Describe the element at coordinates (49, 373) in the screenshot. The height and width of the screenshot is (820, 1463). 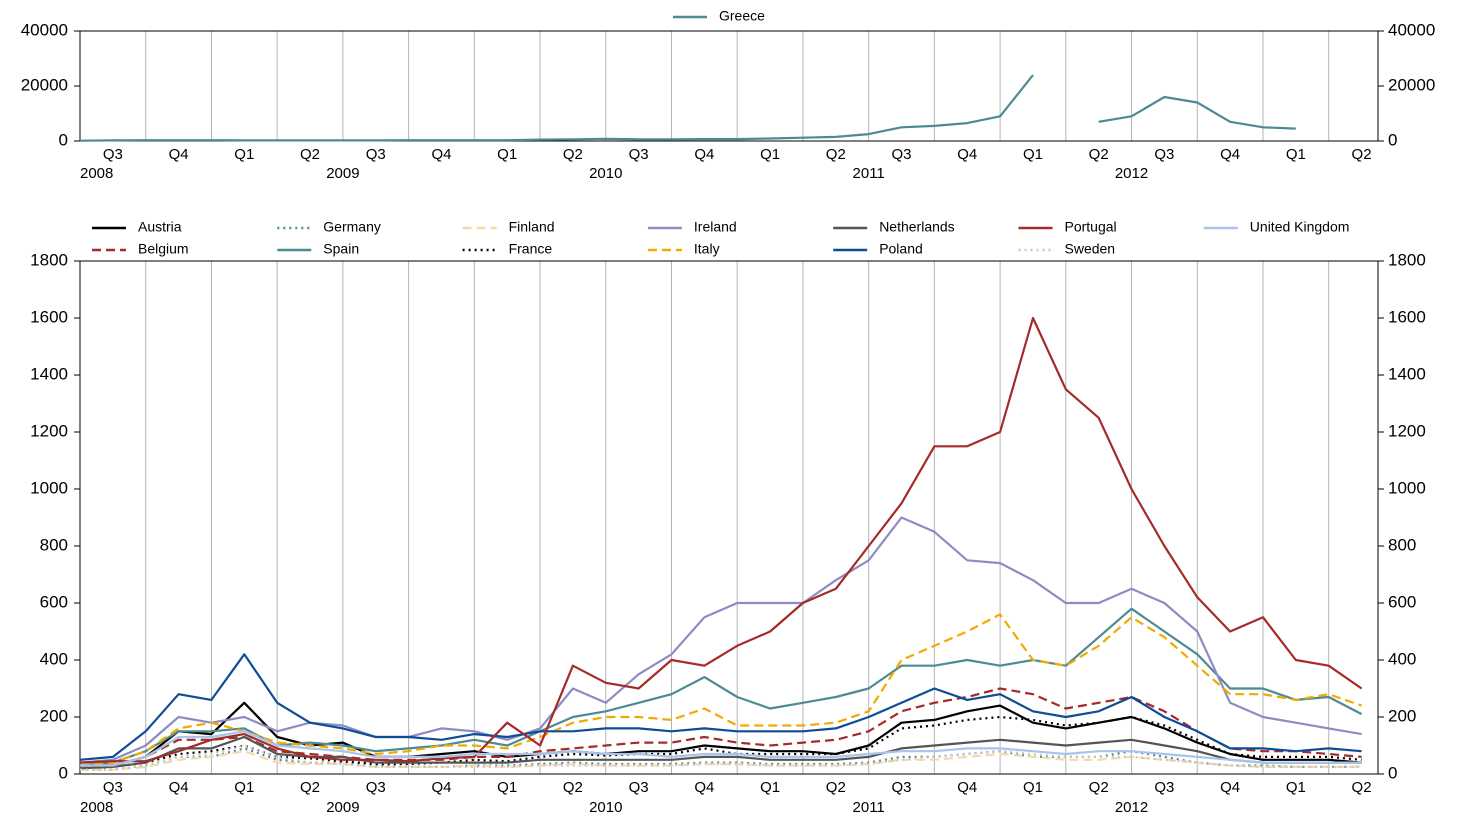
I see `y-tick-label: 1400` at that location.